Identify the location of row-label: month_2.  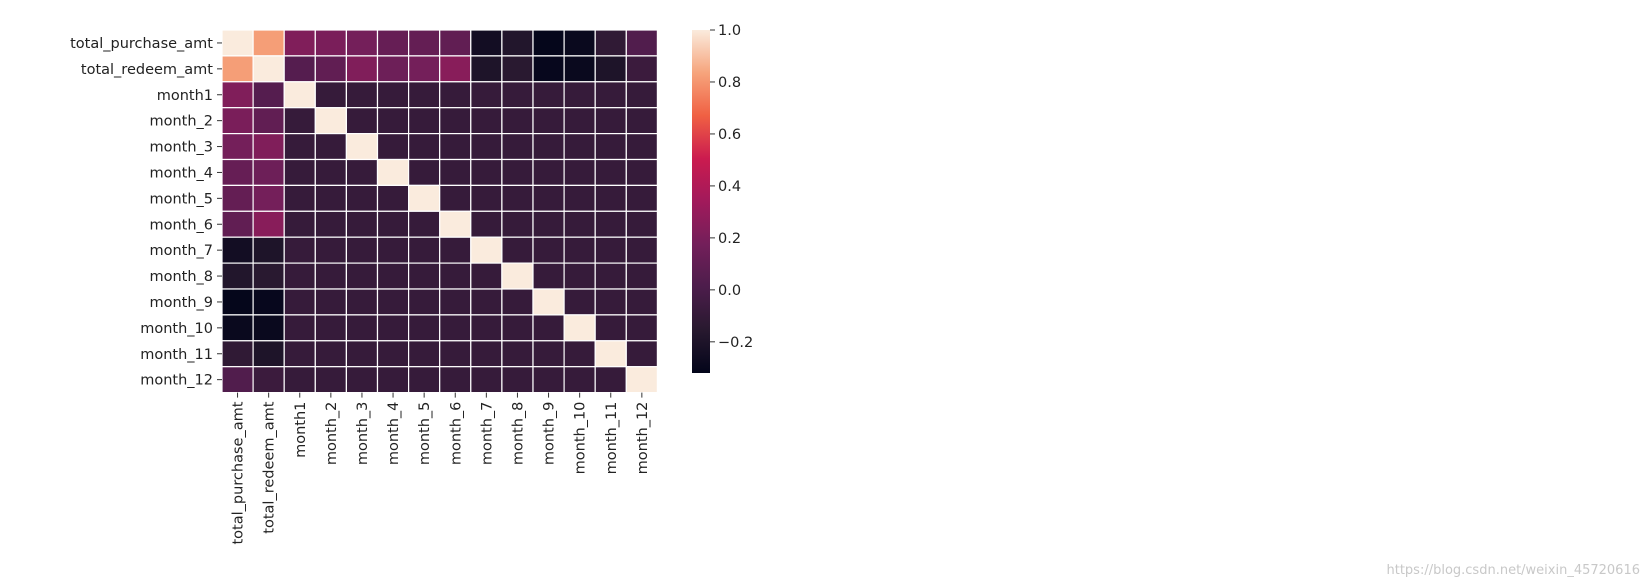
(181, 122).